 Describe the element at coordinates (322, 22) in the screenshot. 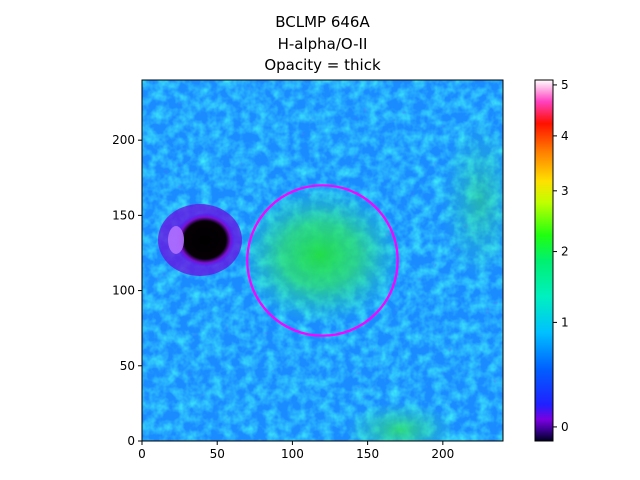

I see `chart-title-line-1: BCLMP 646A` at that location.